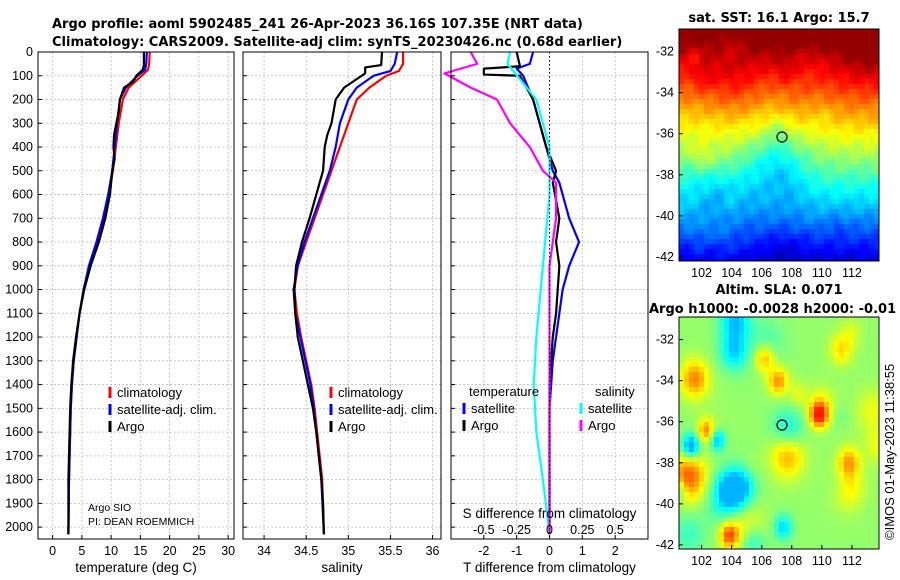  Describe the element at coordinates (779, 433) in the screenshot. I see `map-raster` at that location.